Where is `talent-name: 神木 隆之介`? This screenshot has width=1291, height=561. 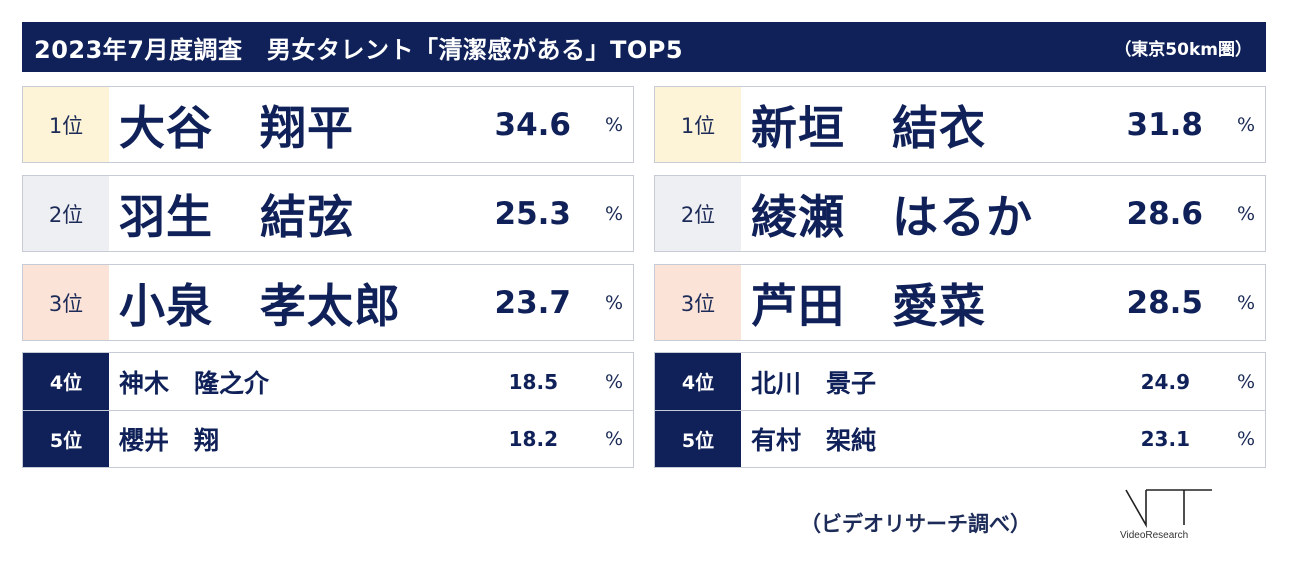 talent-name: 神木 隆之介 is located at coordinates (194, 383).